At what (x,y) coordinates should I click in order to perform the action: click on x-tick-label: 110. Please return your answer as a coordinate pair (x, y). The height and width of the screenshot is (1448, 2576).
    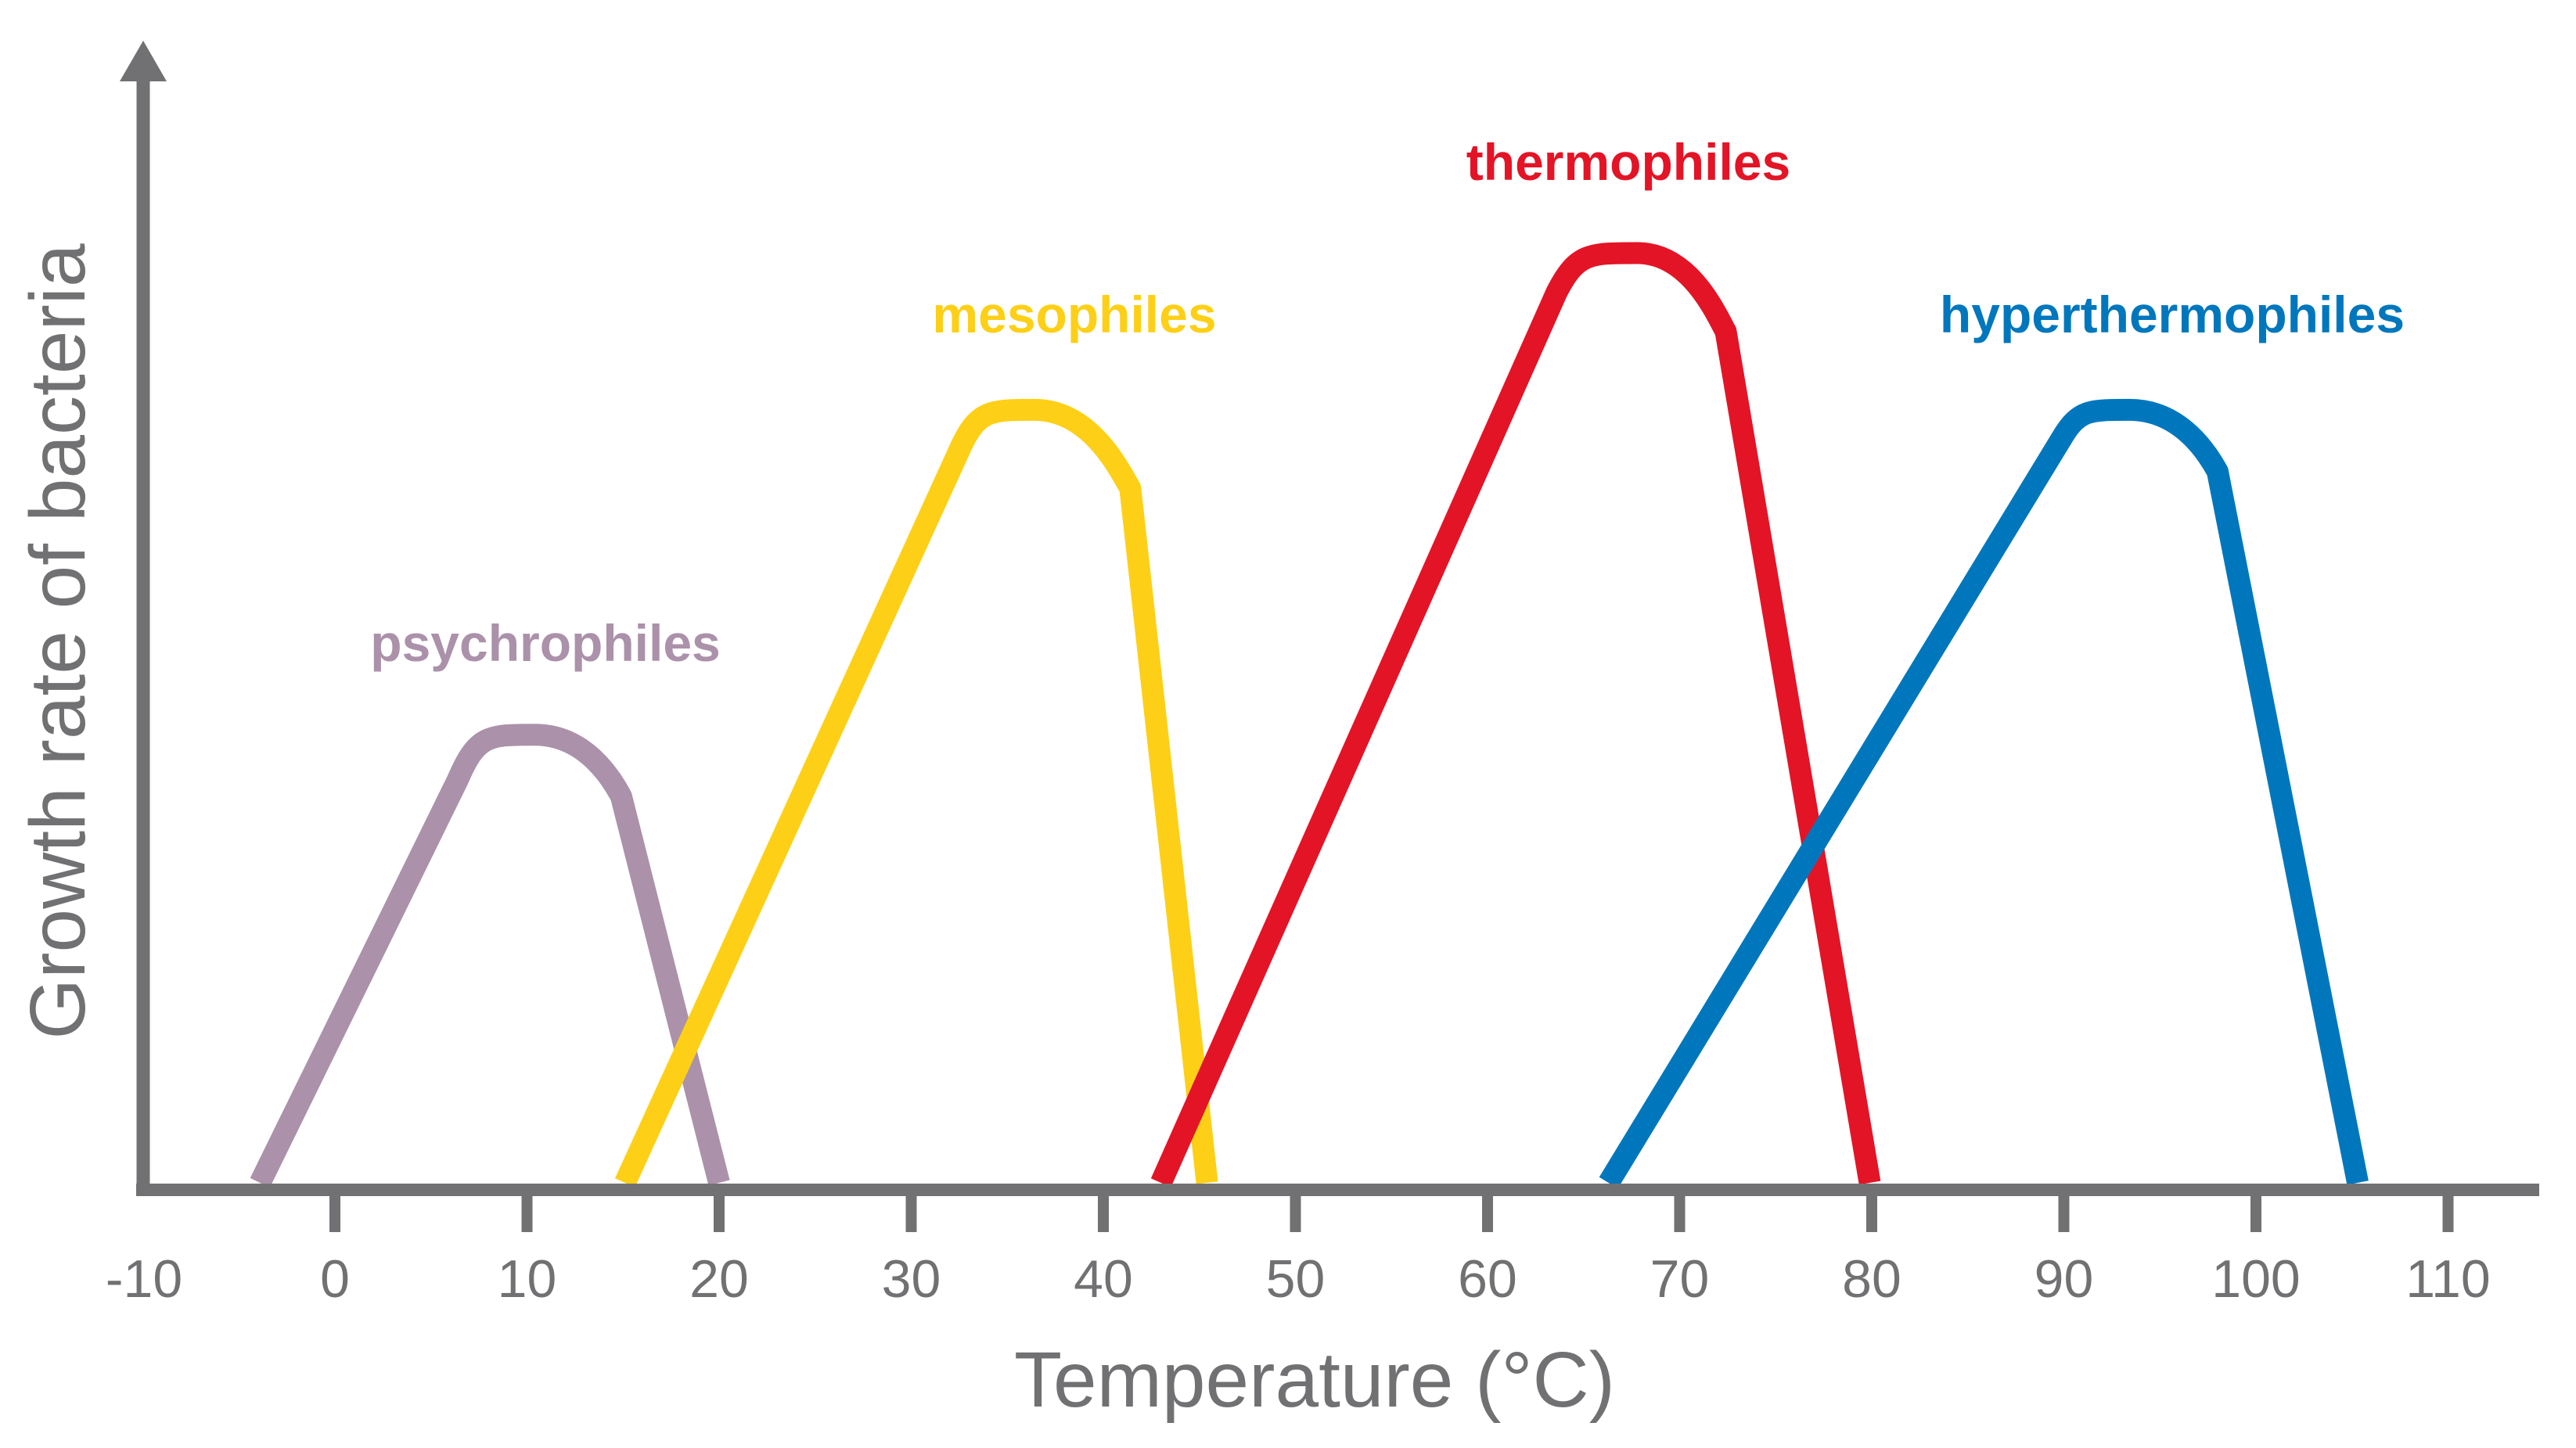
    Looking at the image, I should click on (2448, 1279).